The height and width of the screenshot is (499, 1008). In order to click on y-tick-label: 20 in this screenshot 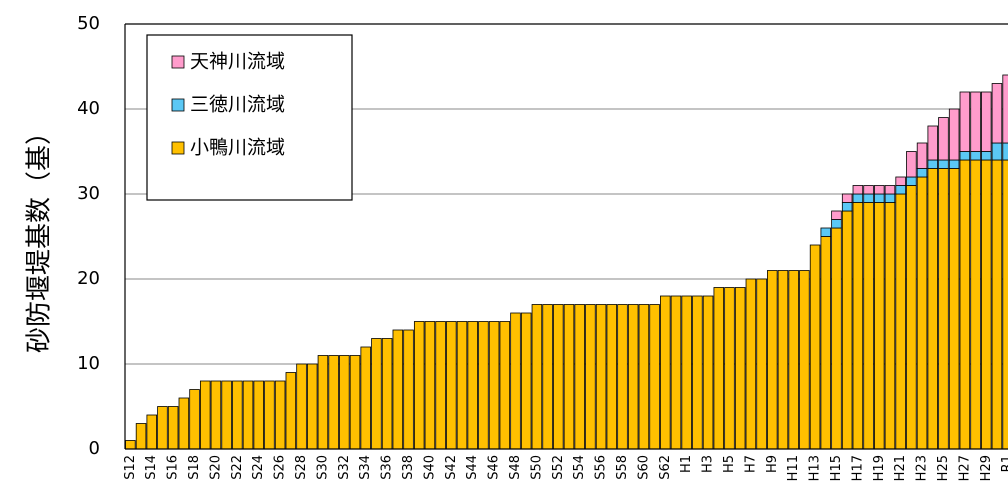, I will do `click(88, 278)`.